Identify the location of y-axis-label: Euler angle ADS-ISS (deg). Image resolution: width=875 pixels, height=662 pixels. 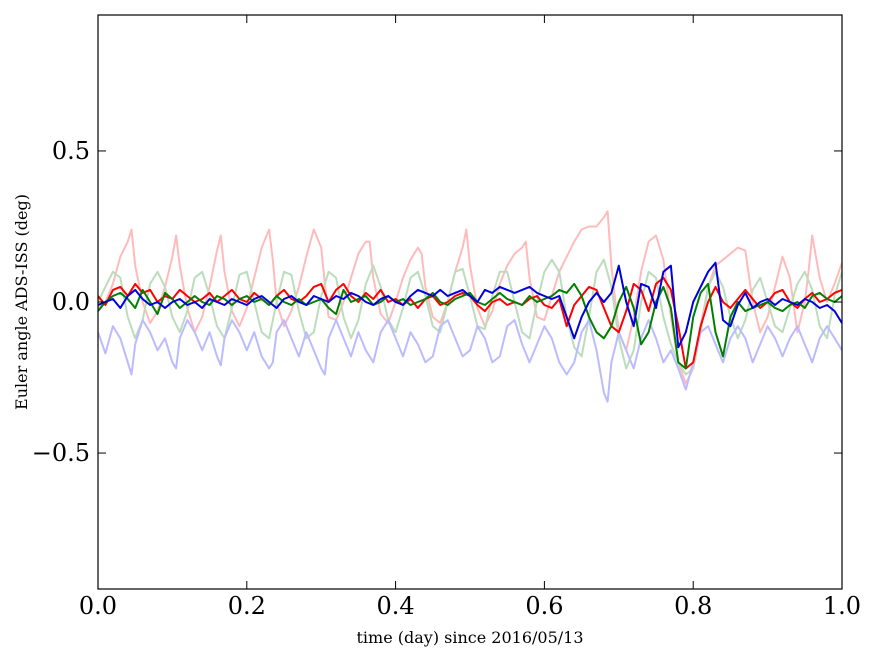
(21, 302).